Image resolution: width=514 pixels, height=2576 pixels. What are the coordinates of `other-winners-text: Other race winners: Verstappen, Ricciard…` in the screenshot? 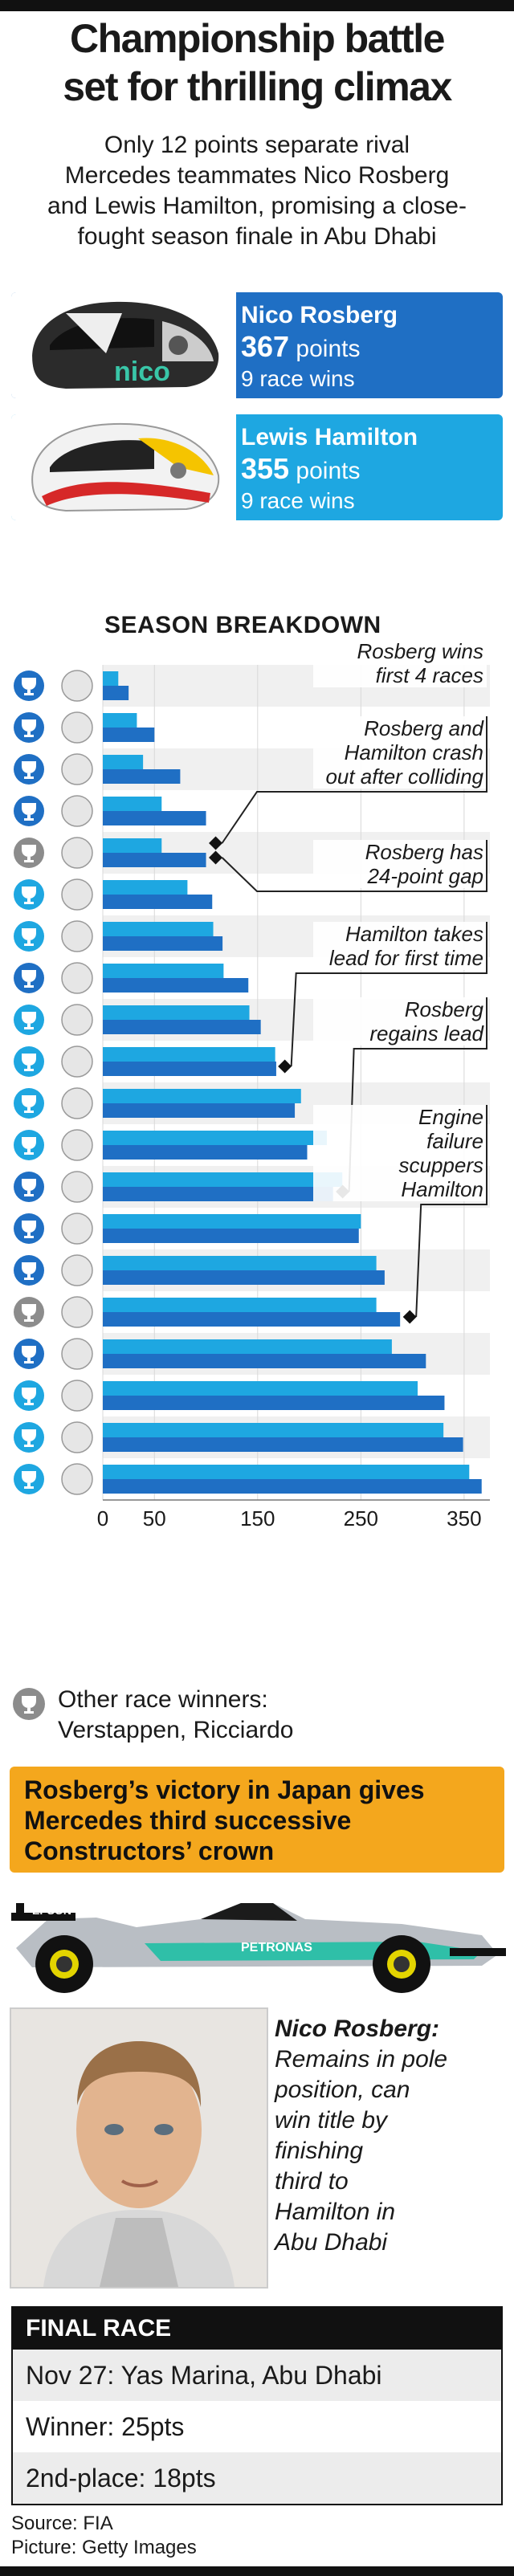 It's located at (176, 1715).